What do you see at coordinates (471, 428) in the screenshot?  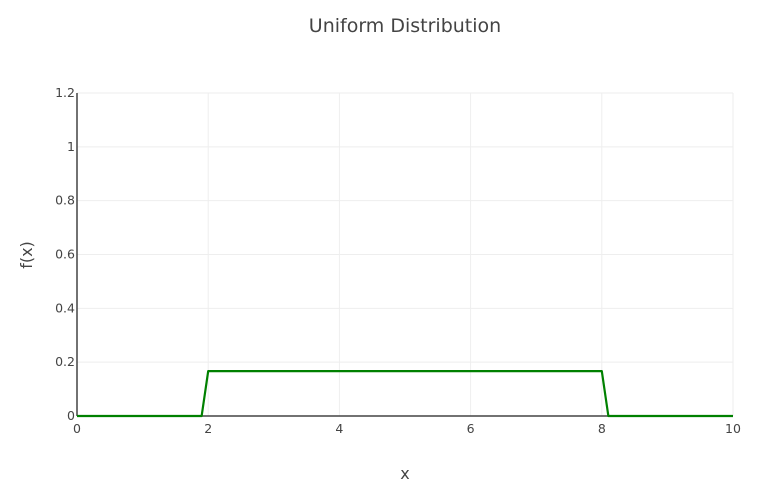 I see `x-tick-label: 6` at bounding box center [471, 428].